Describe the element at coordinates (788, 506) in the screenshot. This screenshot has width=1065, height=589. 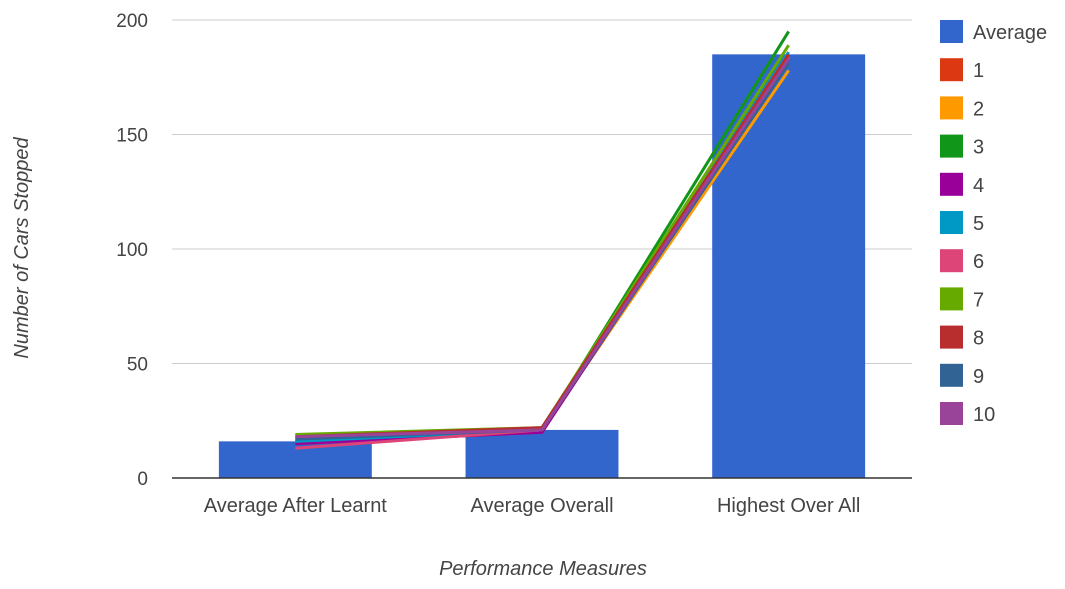
I see `x-tick-label: Highest Over All` at that location.